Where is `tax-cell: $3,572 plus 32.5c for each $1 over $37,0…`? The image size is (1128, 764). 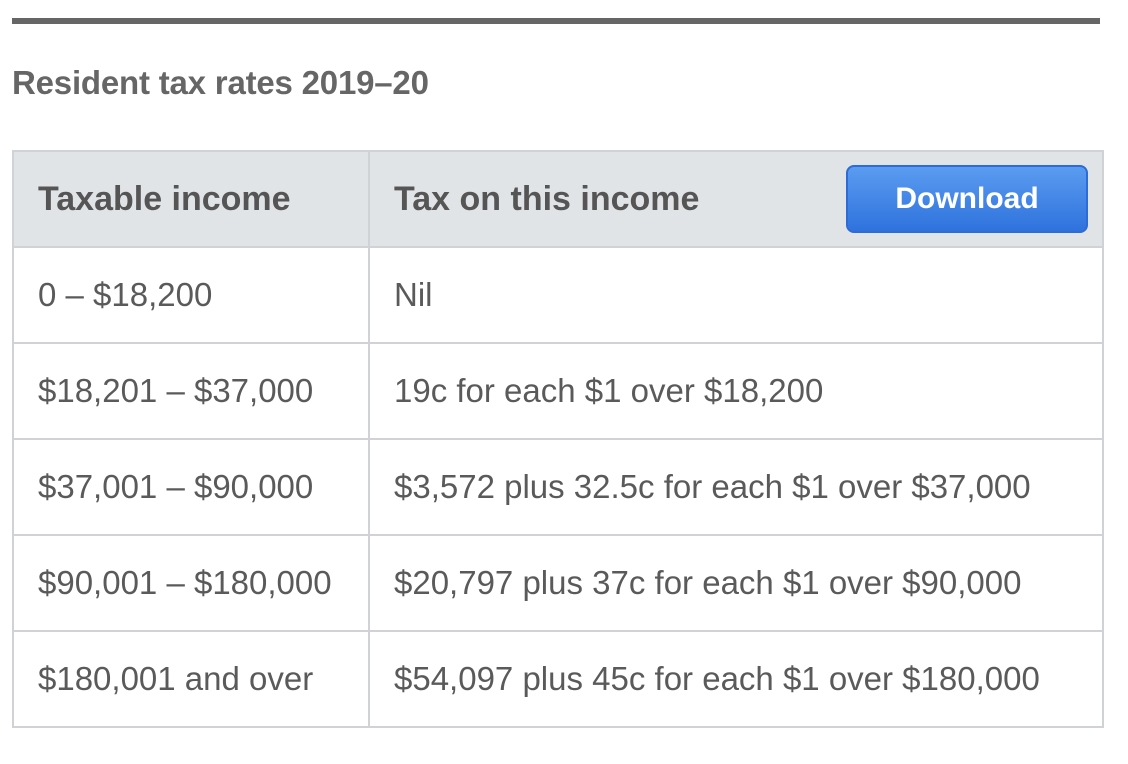 tax-cell: $3,572 plus 32.5c for each $1 over $37,0… is located at coordinates (736, 487).